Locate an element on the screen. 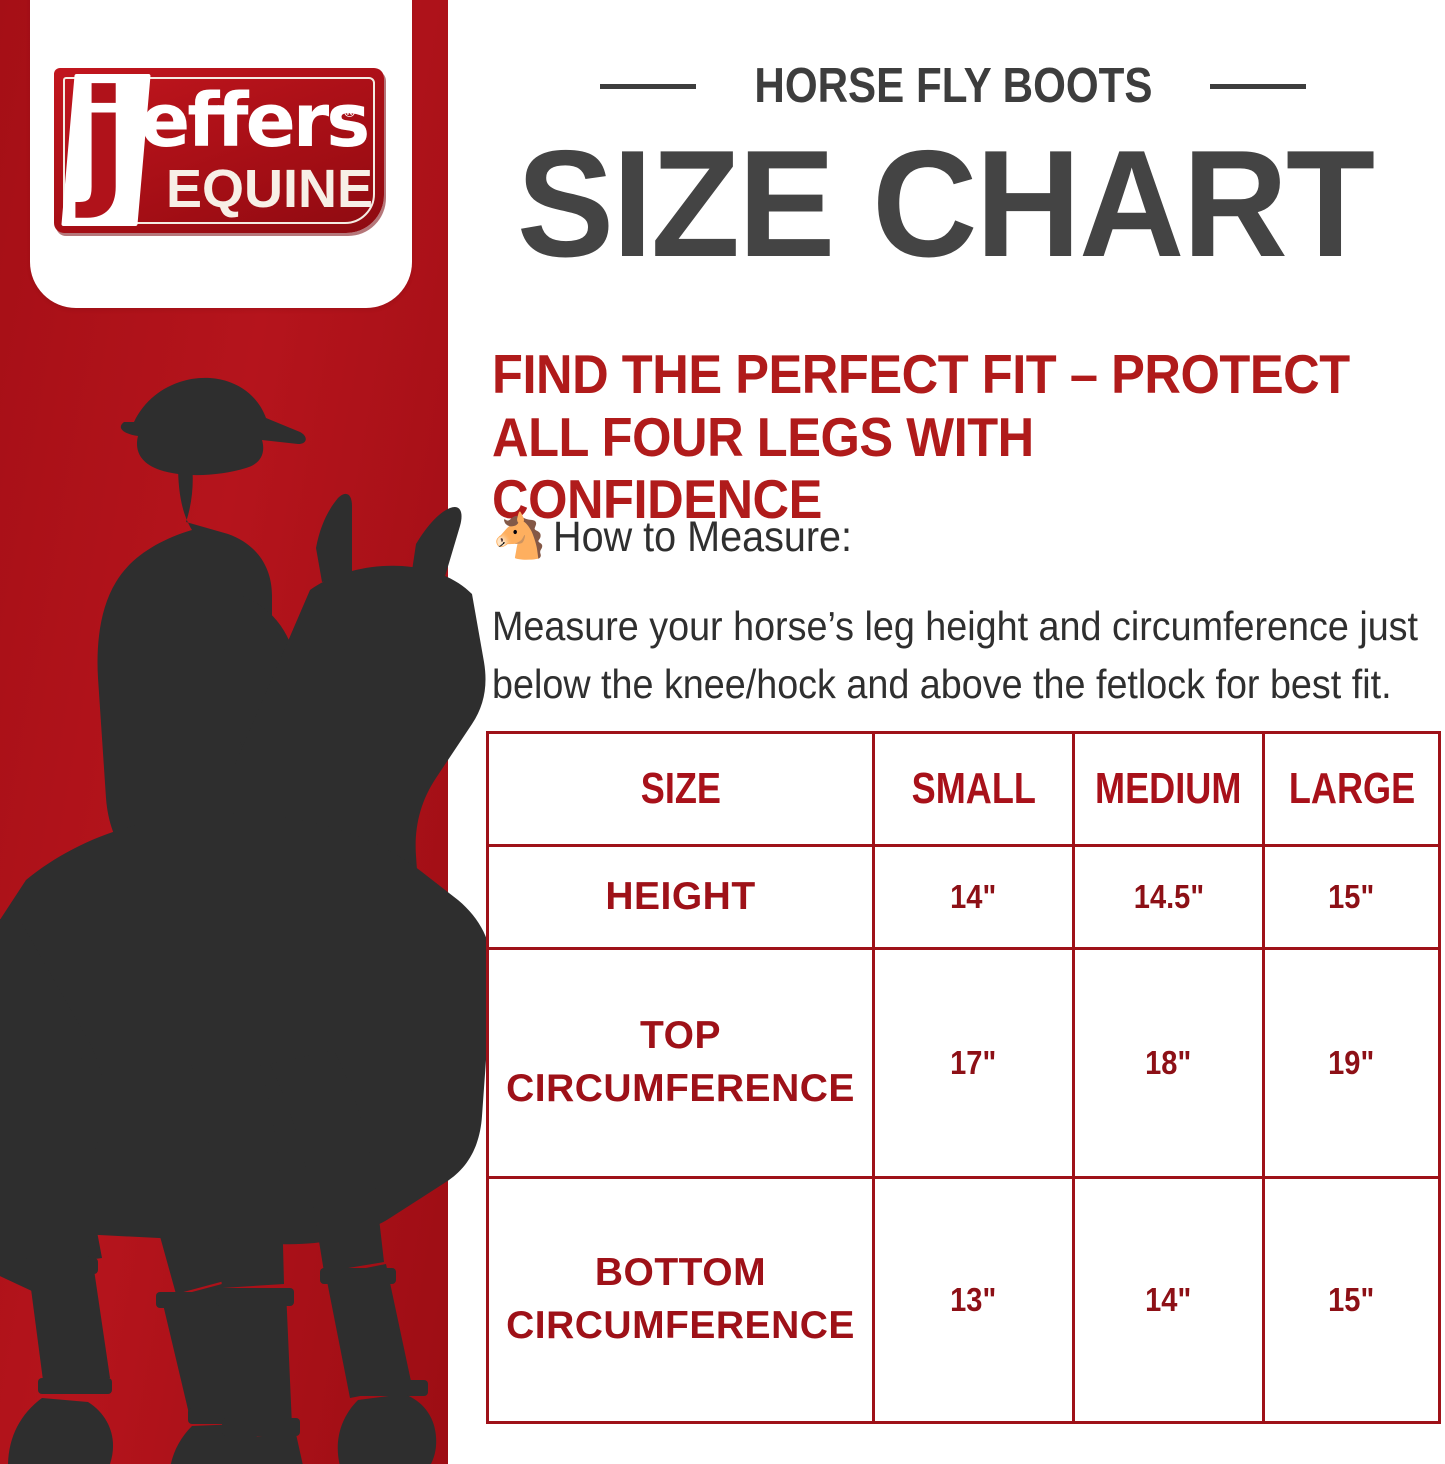  cell-height-small: 14" is located at coordinates (973, 897).